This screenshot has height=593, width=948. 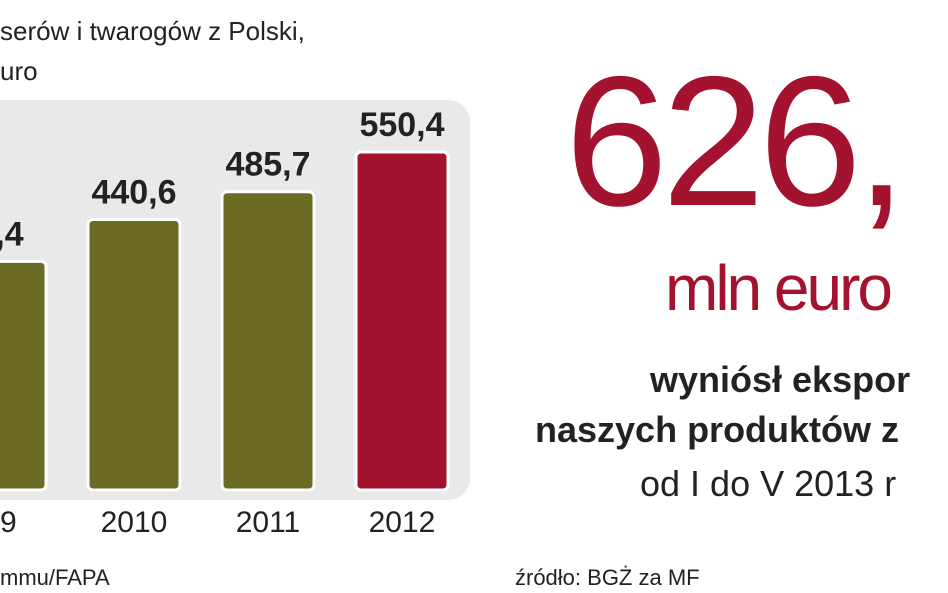 What do you see at coordinates (779, 379) in the screenshot?
I see `highlight-line: wyniósł ekspor` at bounding box center [779, 379].